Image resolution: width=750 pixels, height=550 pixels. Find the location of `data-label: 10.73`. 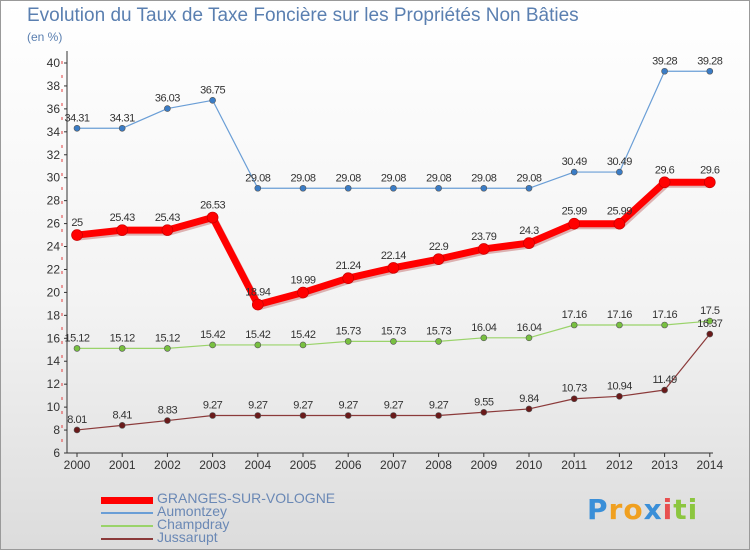

data-label: 10.73 is located at coordinates (574, 389).